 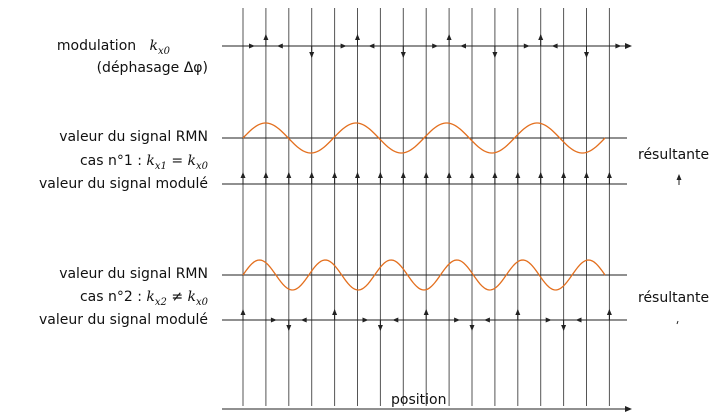 I want to click on resultant-arrow-case1-head, so click(x=679, y=177).